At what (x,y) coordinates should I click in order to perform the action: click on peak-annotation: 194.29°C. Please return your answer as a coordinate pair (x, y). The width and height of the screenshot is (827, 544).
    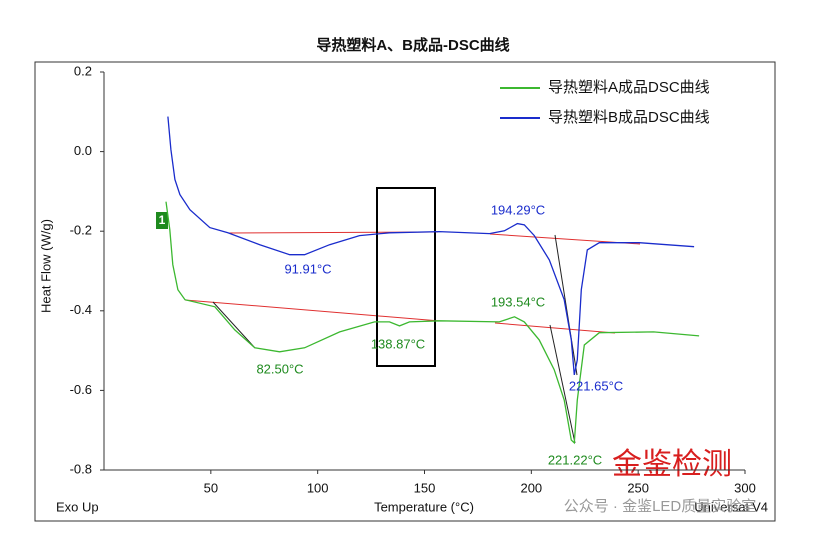
    Looking at the image, I should click on (518, 209).